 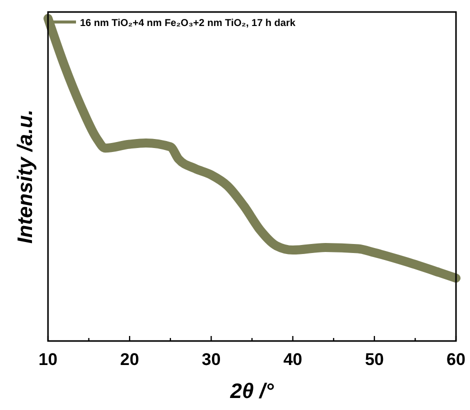 I want to click on x-tick-label: 30, so click(x=211, y=359).